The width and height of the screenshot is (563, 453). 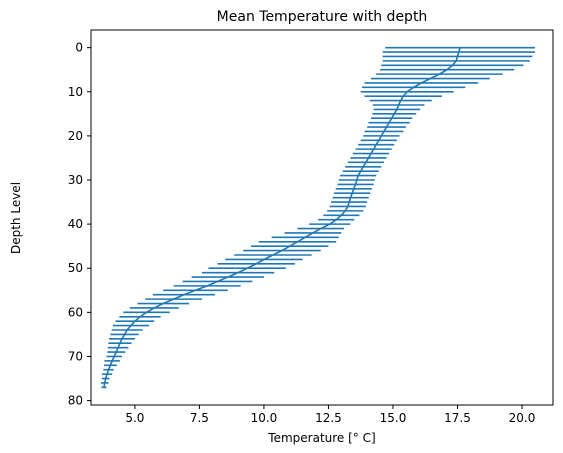 What do you see at coordinates (79, 48) in the screenshot?
I see `y-tick-label: 0` at bounding box center [79, 48].